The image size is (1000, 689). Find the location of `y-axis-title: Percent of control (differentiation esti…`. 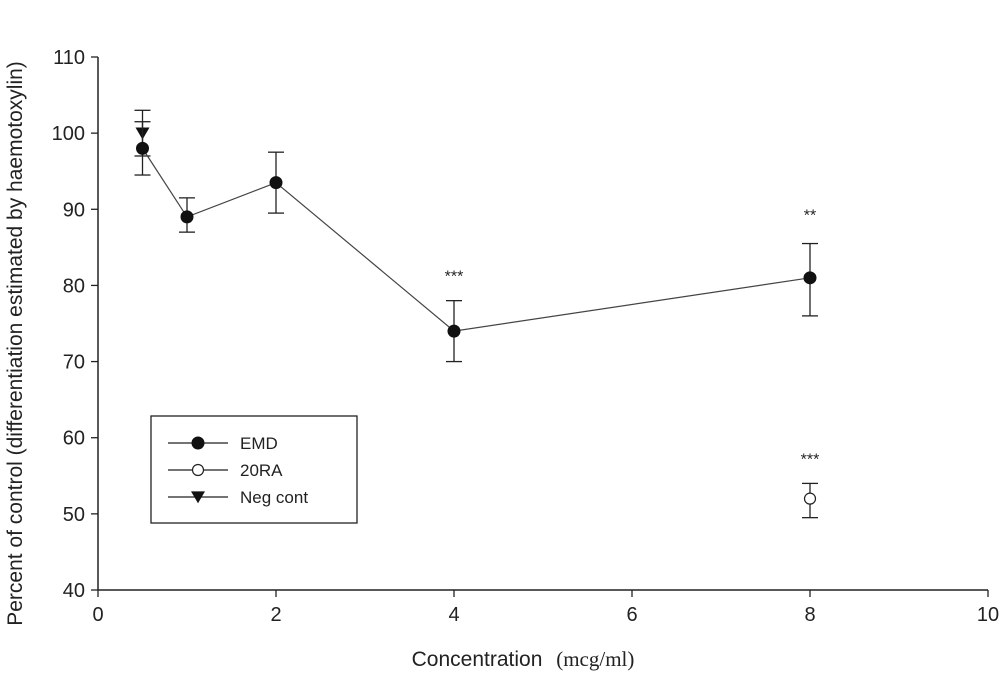

y-axis-title: Percent of control (differentiation esti… is located at coordinates (15, 343).